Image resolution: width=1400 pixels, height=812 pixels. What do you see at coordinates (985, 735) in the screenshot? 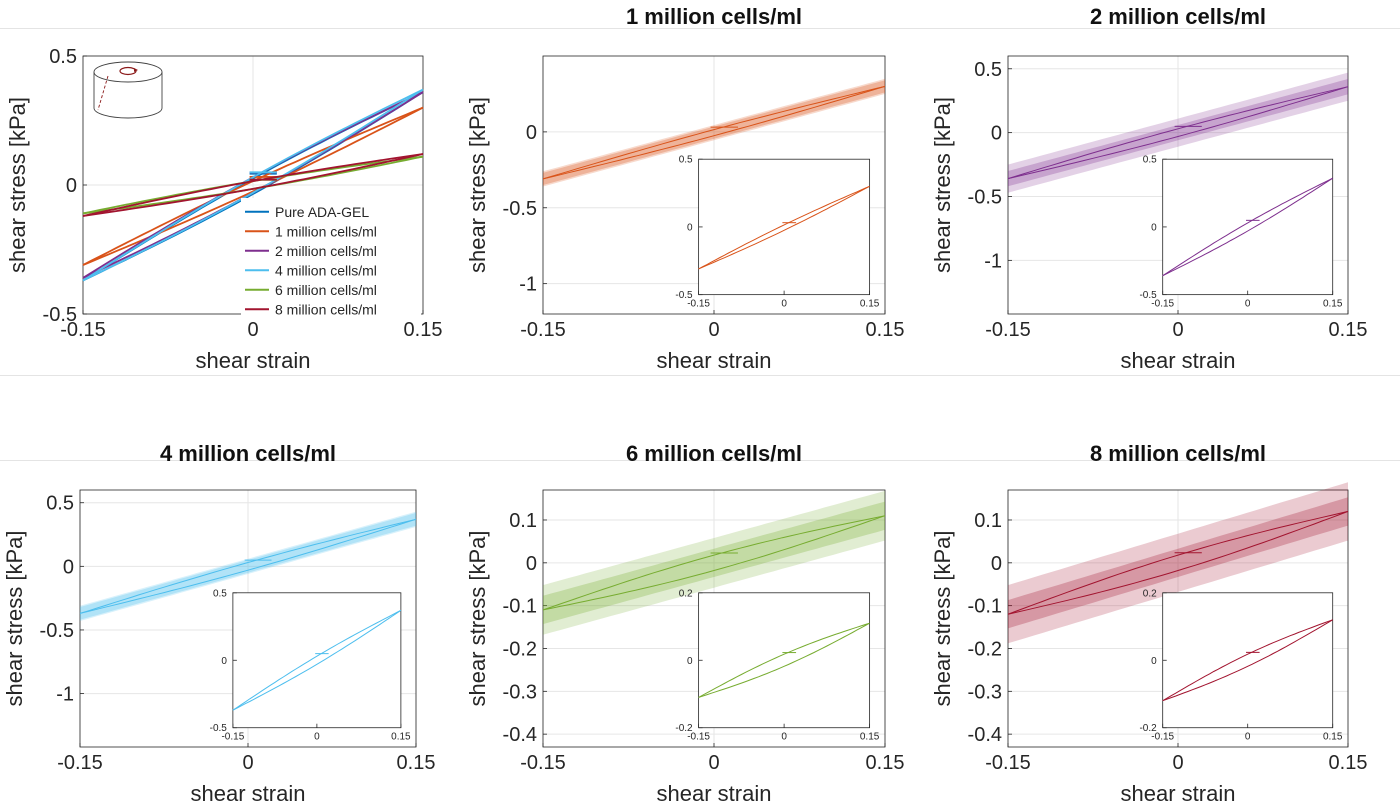
I see `y-tick-label: -0.4` at bounding box center [985, 735].